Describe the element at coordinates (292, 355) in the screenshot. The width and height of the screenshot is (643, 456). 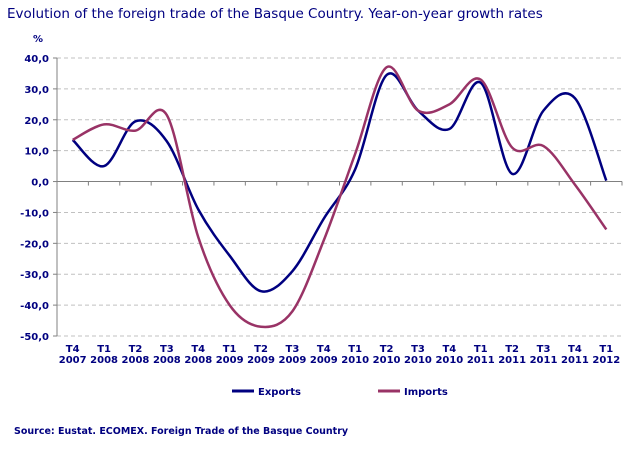
I see `x-tick-label: T3 2009` at that location.